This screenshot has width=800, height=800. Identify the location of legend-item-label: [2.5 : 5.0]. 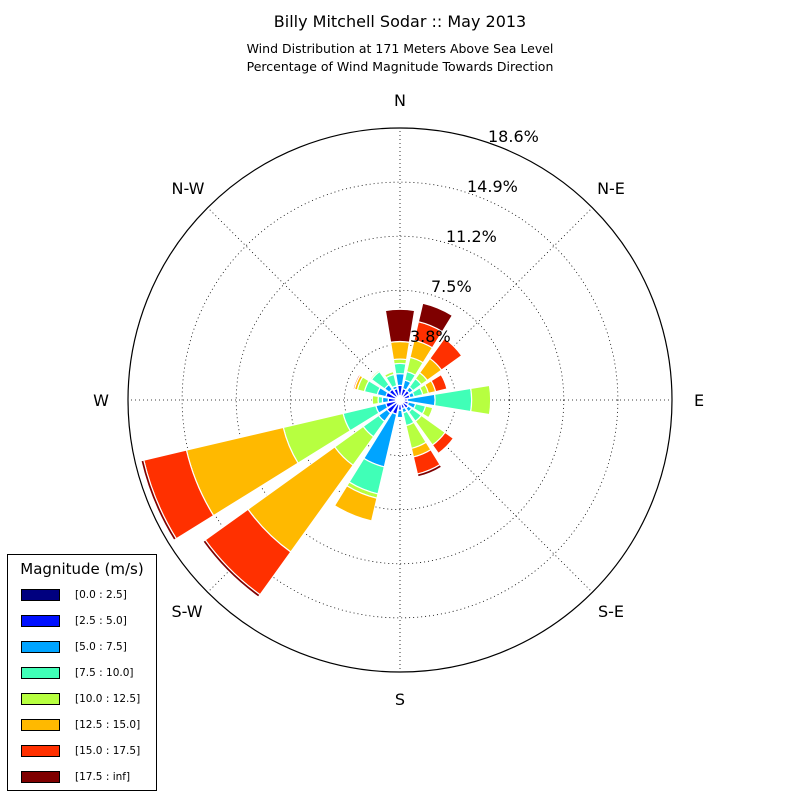
(101, 621).